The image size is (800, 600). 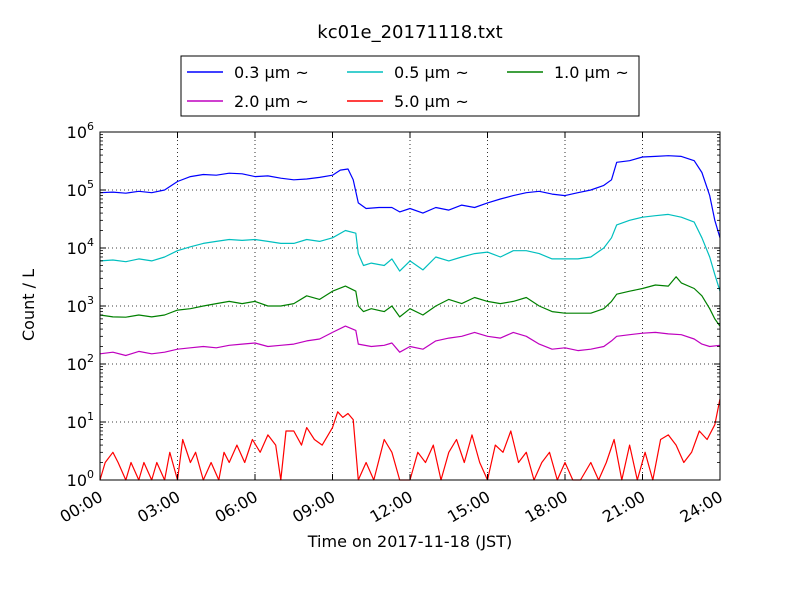 What do you see at coordinates (431, 72) in the screenshot?
I see `legend-label: 0.5 μm ~` at bounding box center [431, 72].